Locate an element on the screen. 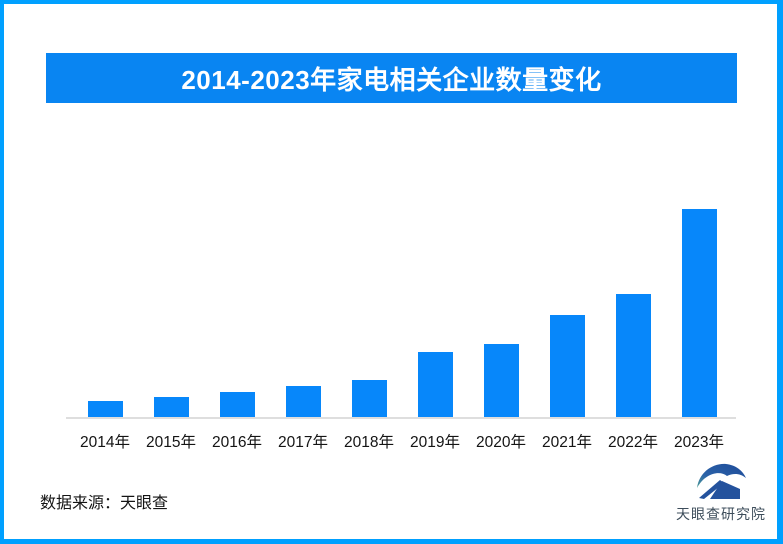 This screenshot has width=783, height=544. bar-2017年 is located at coordinates (303, 401).